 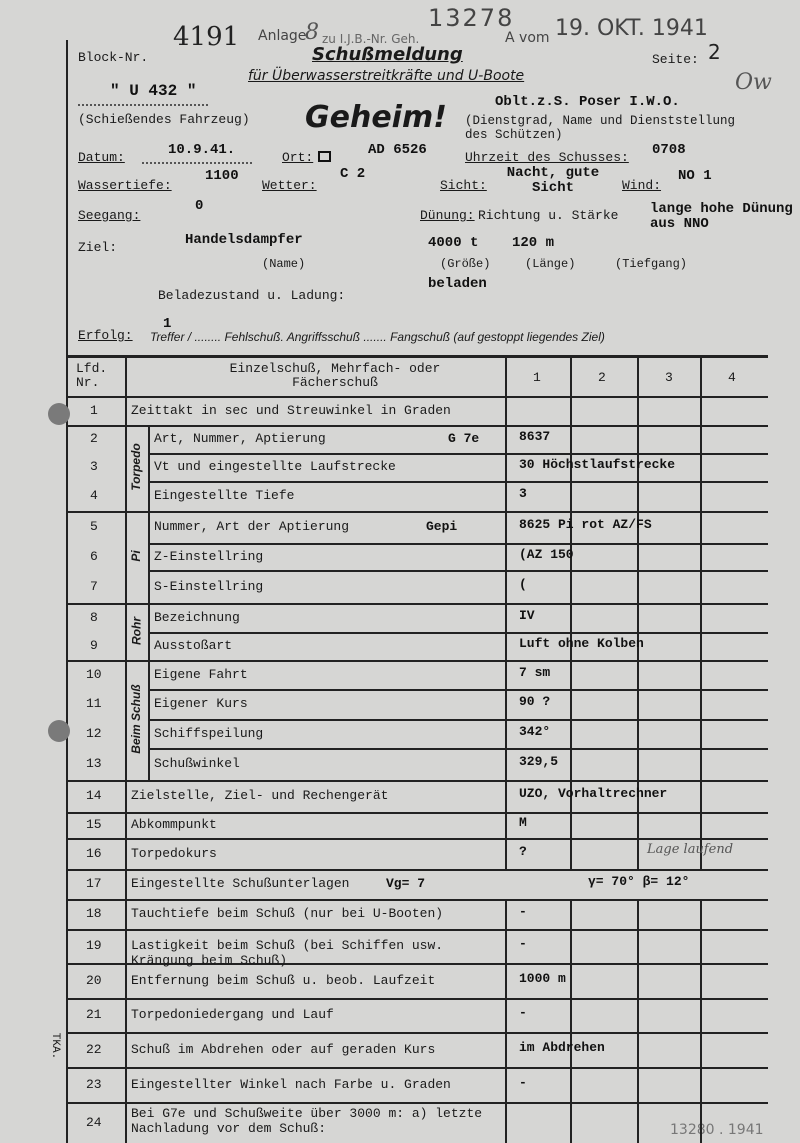 What do you see at coordinates (523, 822) in the screenshot?
I see `row-value-col1: M` at bounding box center [523, 822].